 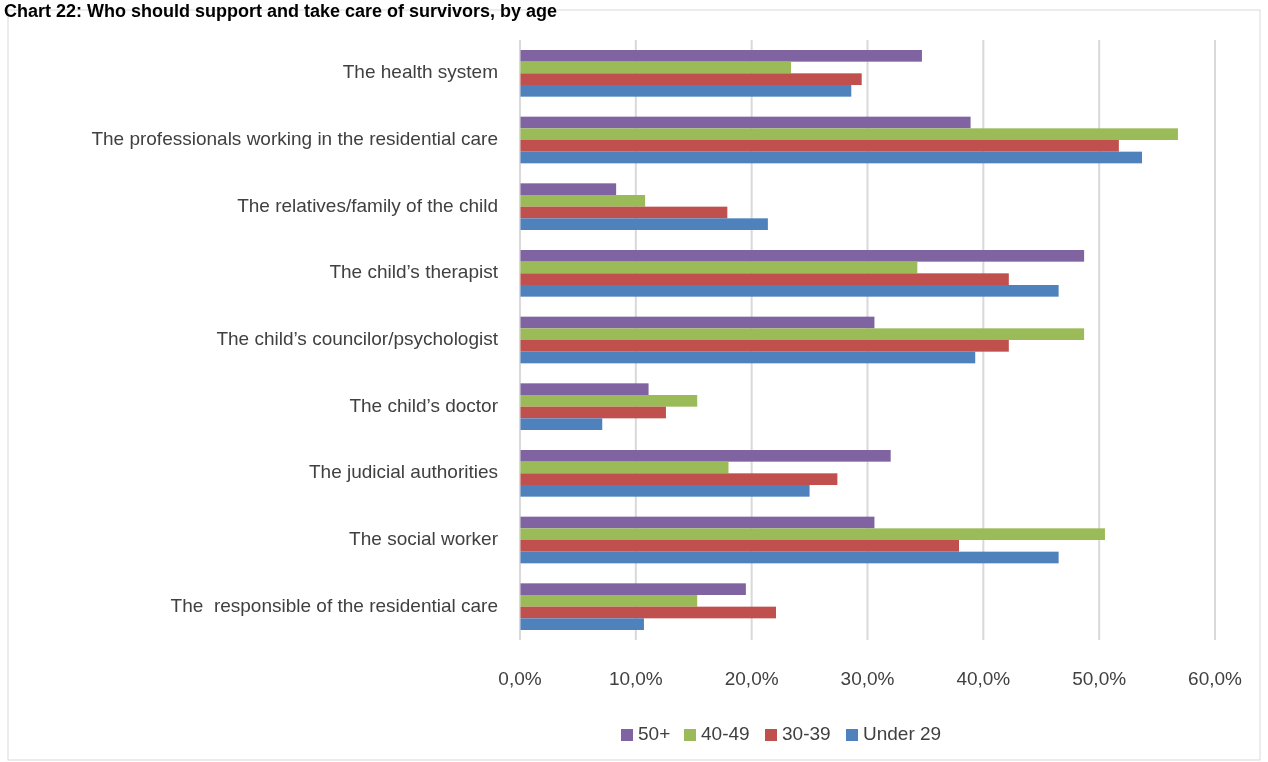 I want to click on legend-label: 30-39, so click(x=806, y=734).